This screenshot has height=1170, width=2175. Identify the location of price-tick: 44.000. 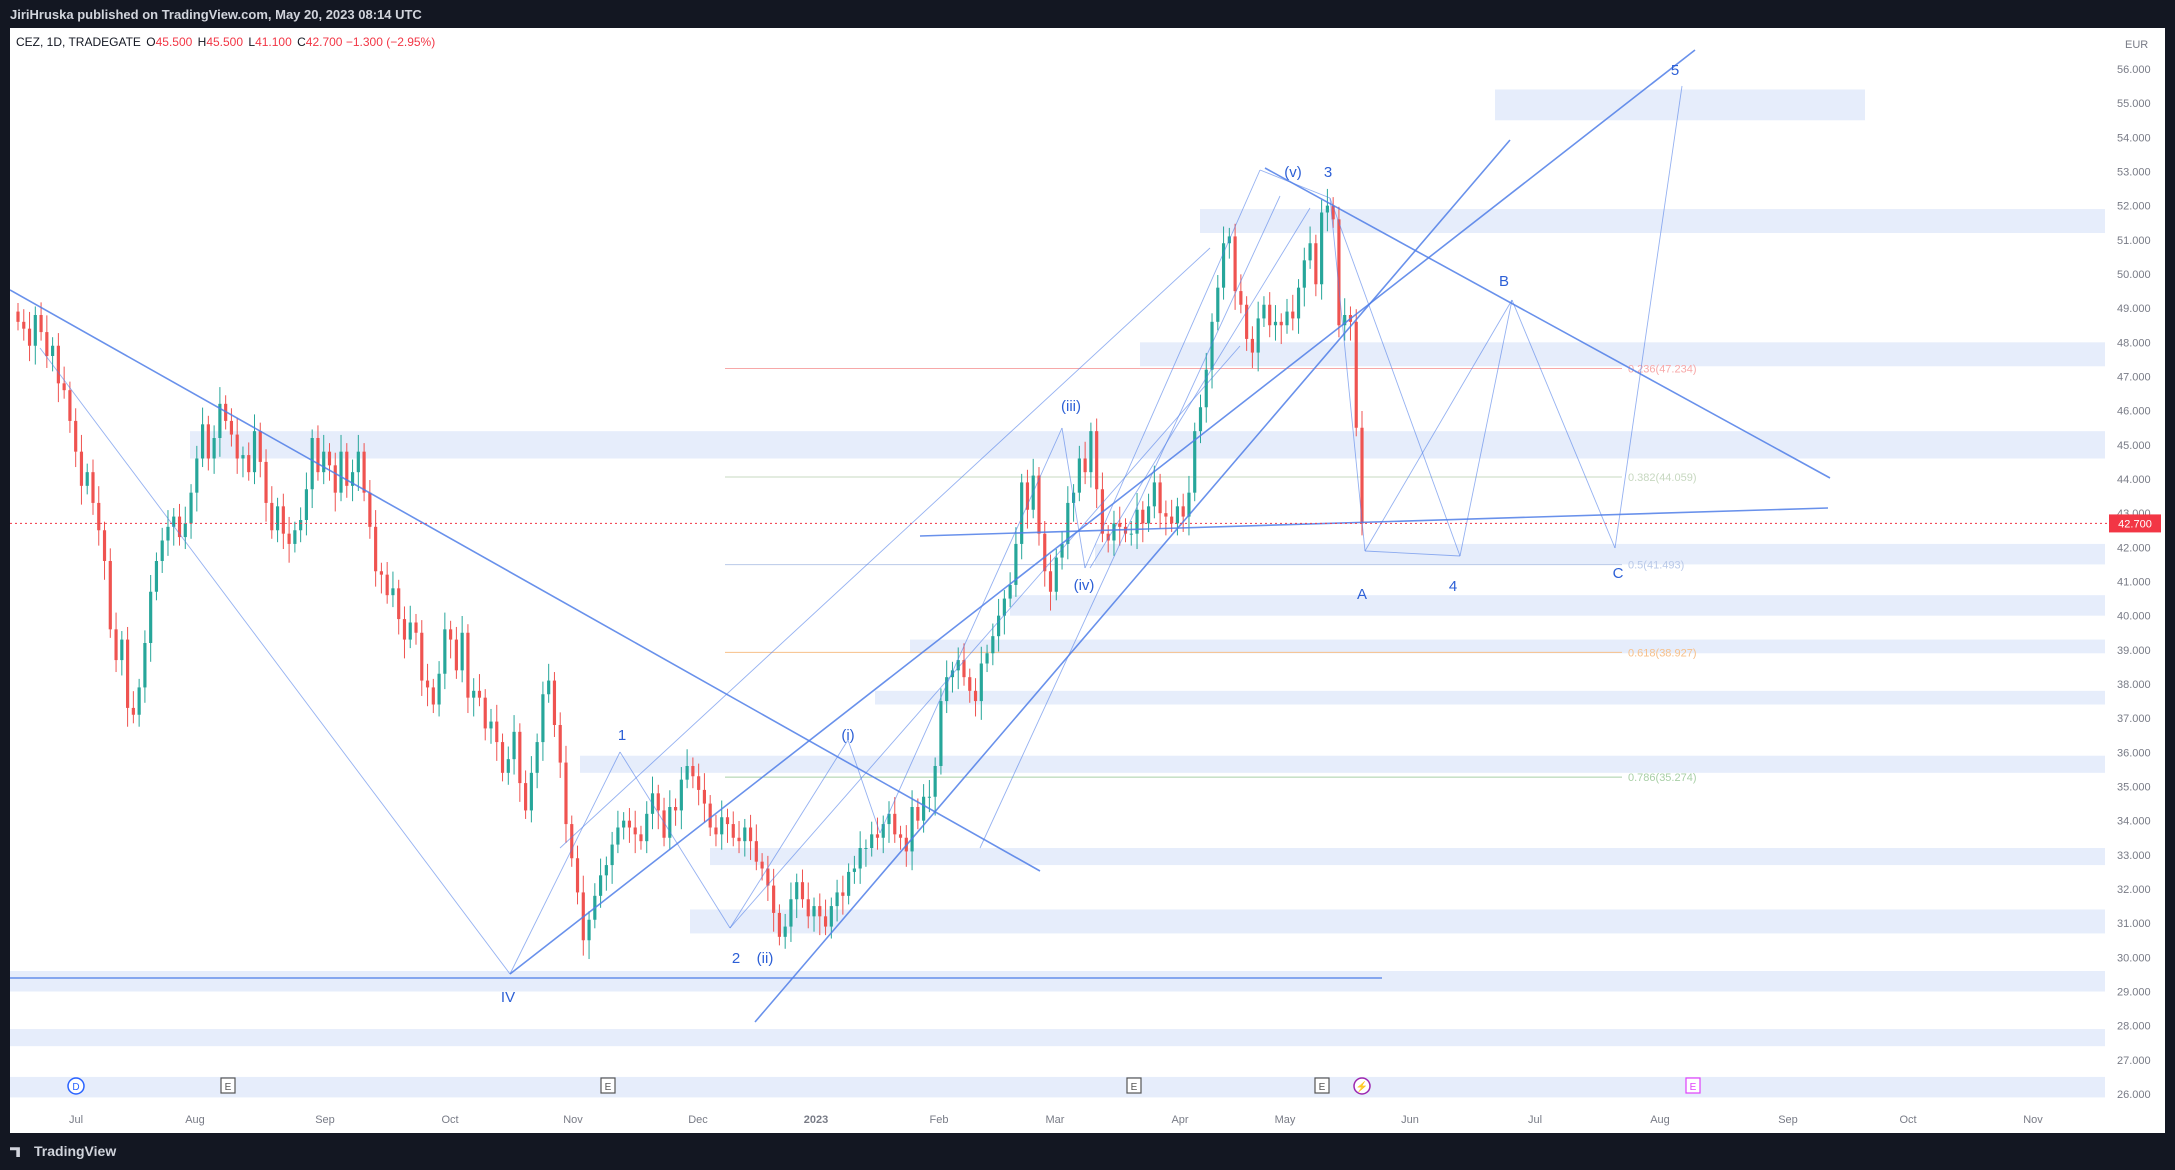
(2134, 480).